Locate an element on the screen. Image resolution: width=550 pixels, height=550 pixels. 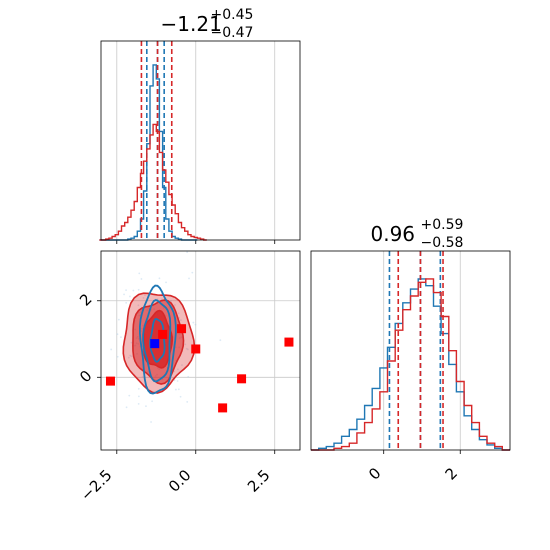
bl-frame is located at coordinates (200, 350).